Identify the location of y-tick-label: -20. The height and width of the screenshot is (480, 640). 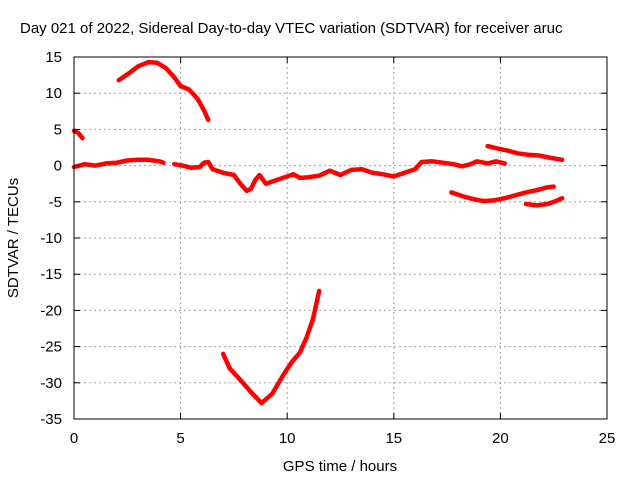
(51, 310).